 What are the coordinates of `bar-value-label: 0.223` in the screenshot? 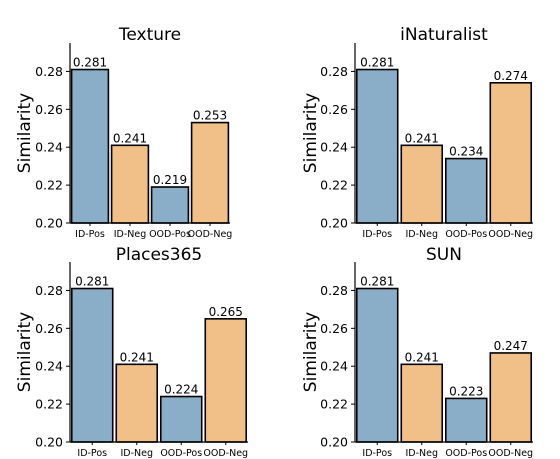 It's located at (466, 391).